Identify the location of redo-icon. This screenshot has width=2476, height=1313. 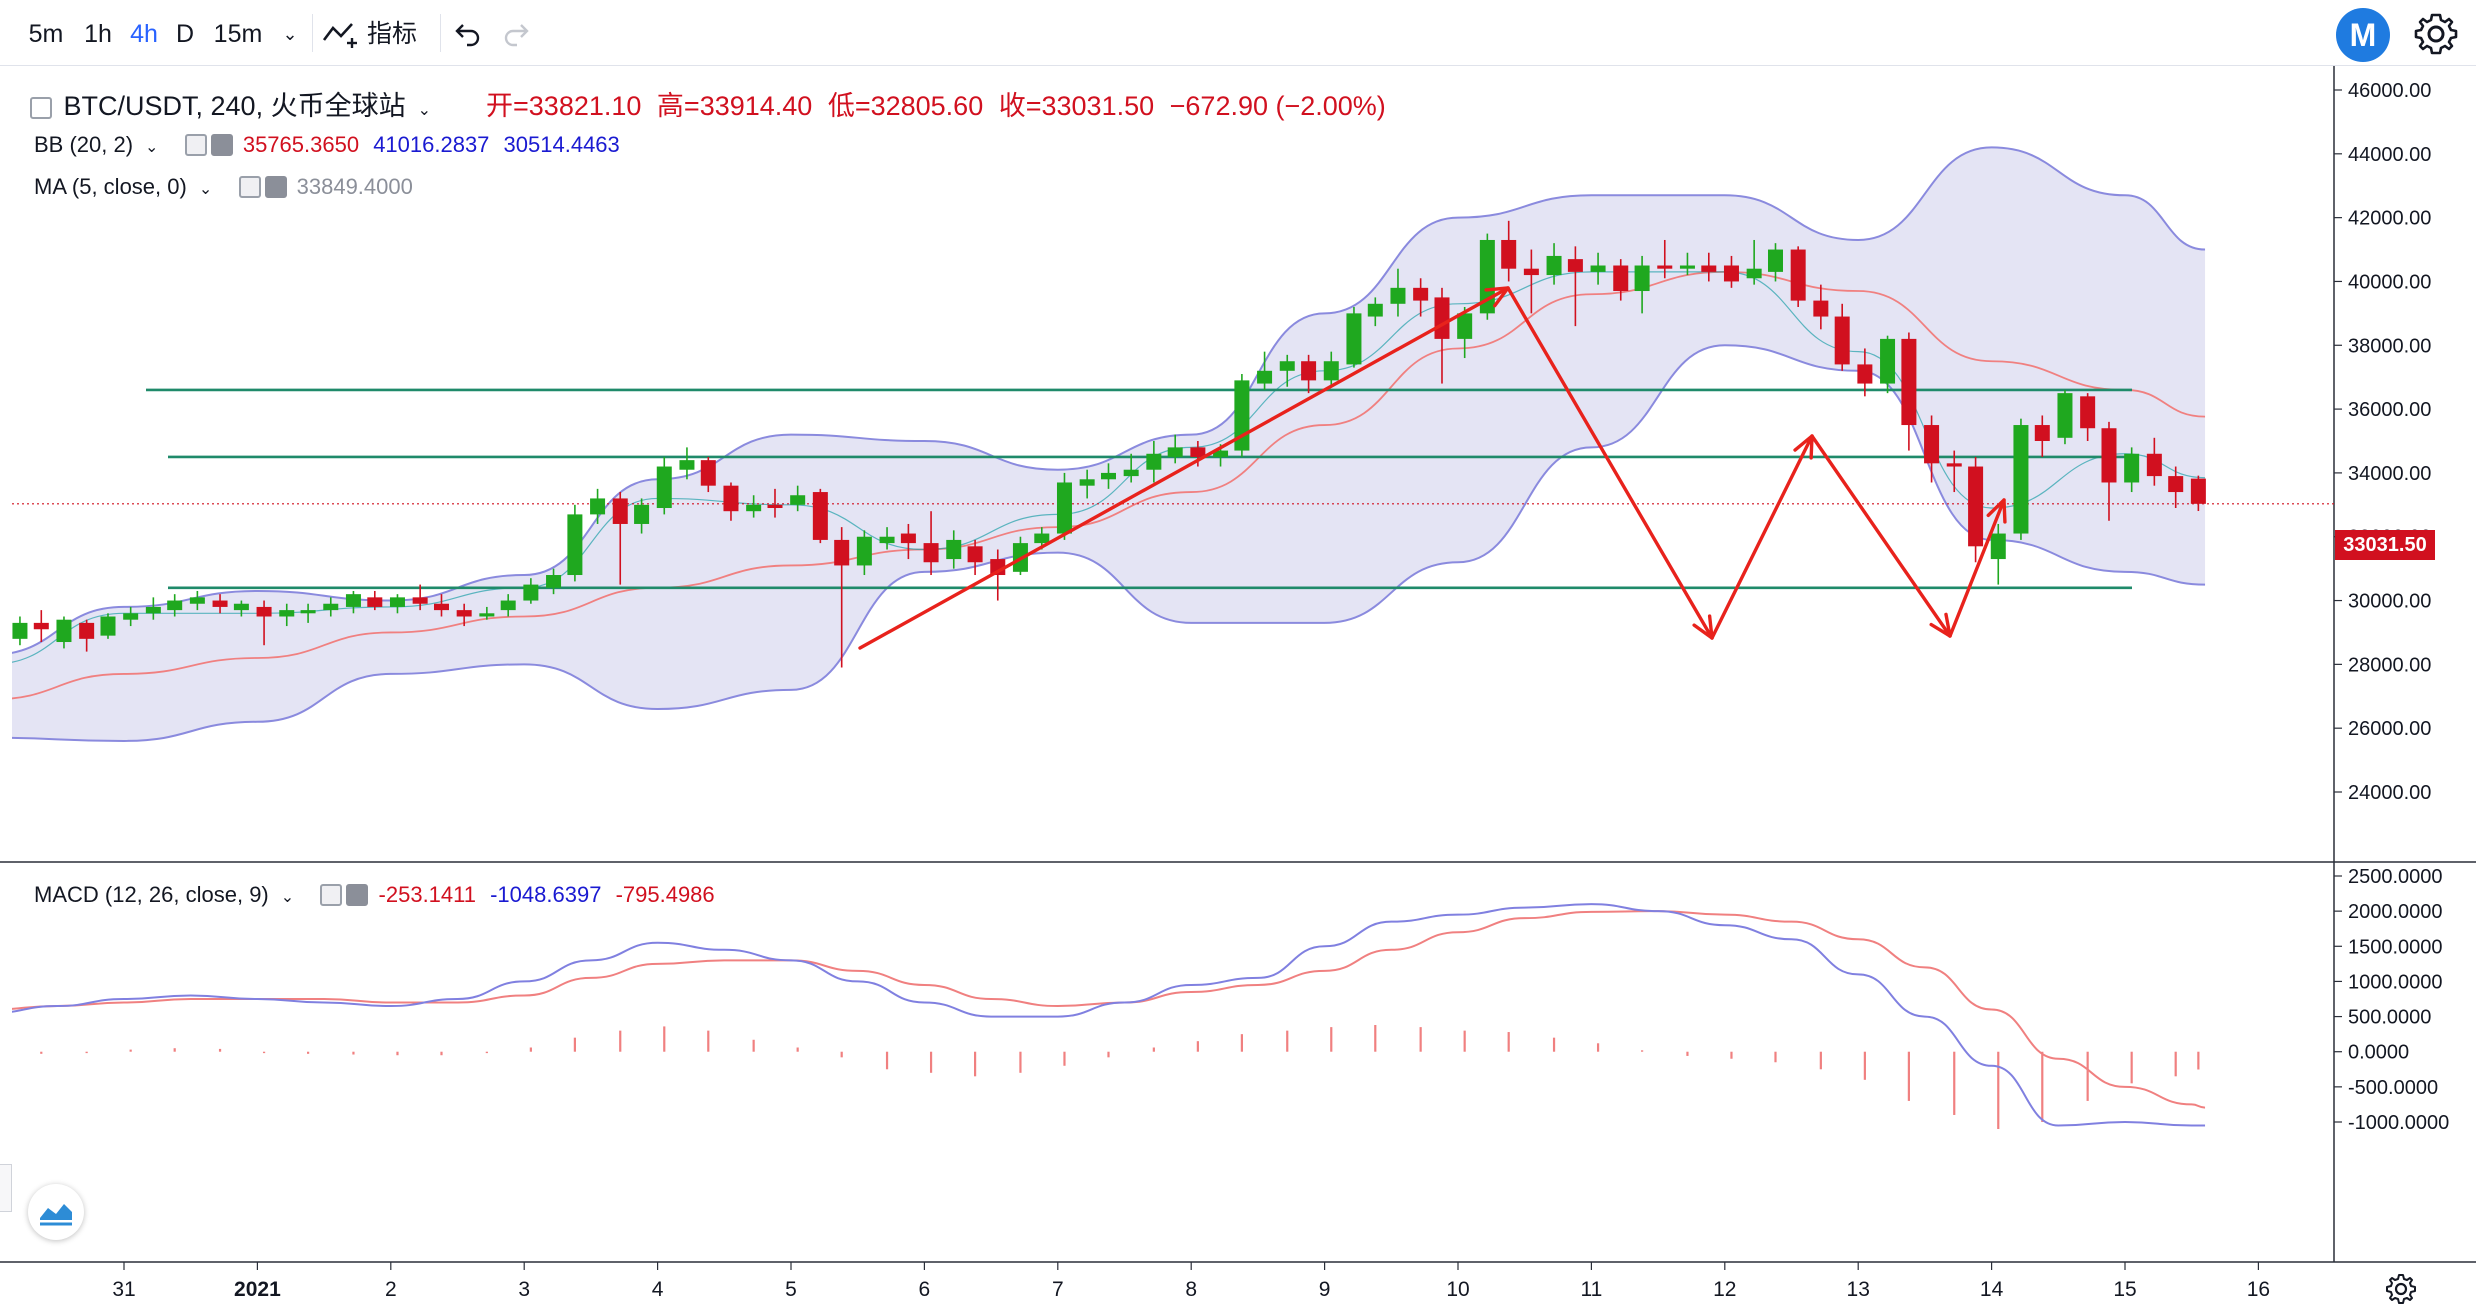
(516, 35).